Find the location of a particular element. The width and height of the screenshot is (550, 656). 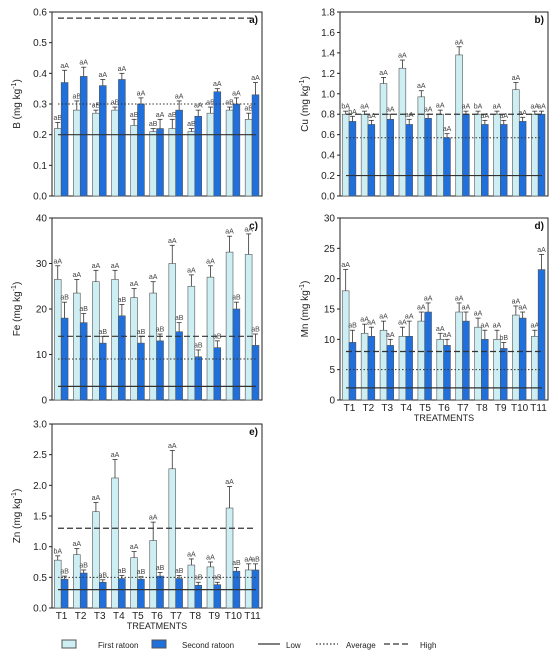

legend-label-average: Average is located at coordinates (361, 645).